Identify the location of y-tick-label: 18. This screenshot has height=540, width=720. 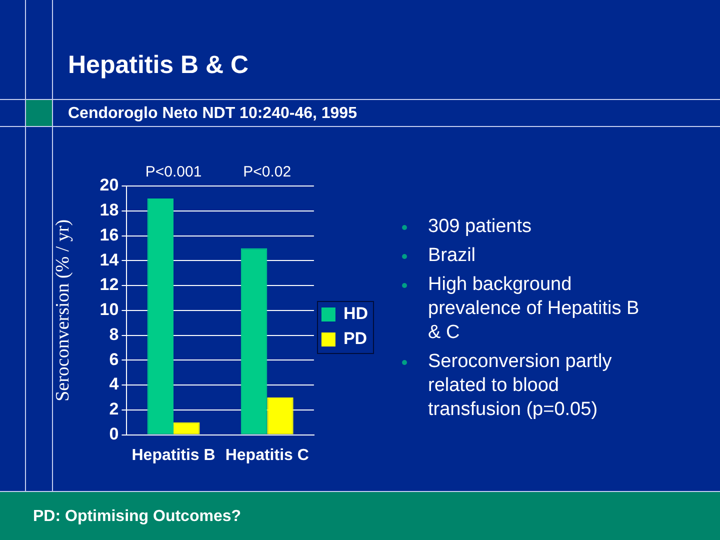
(109, 210).